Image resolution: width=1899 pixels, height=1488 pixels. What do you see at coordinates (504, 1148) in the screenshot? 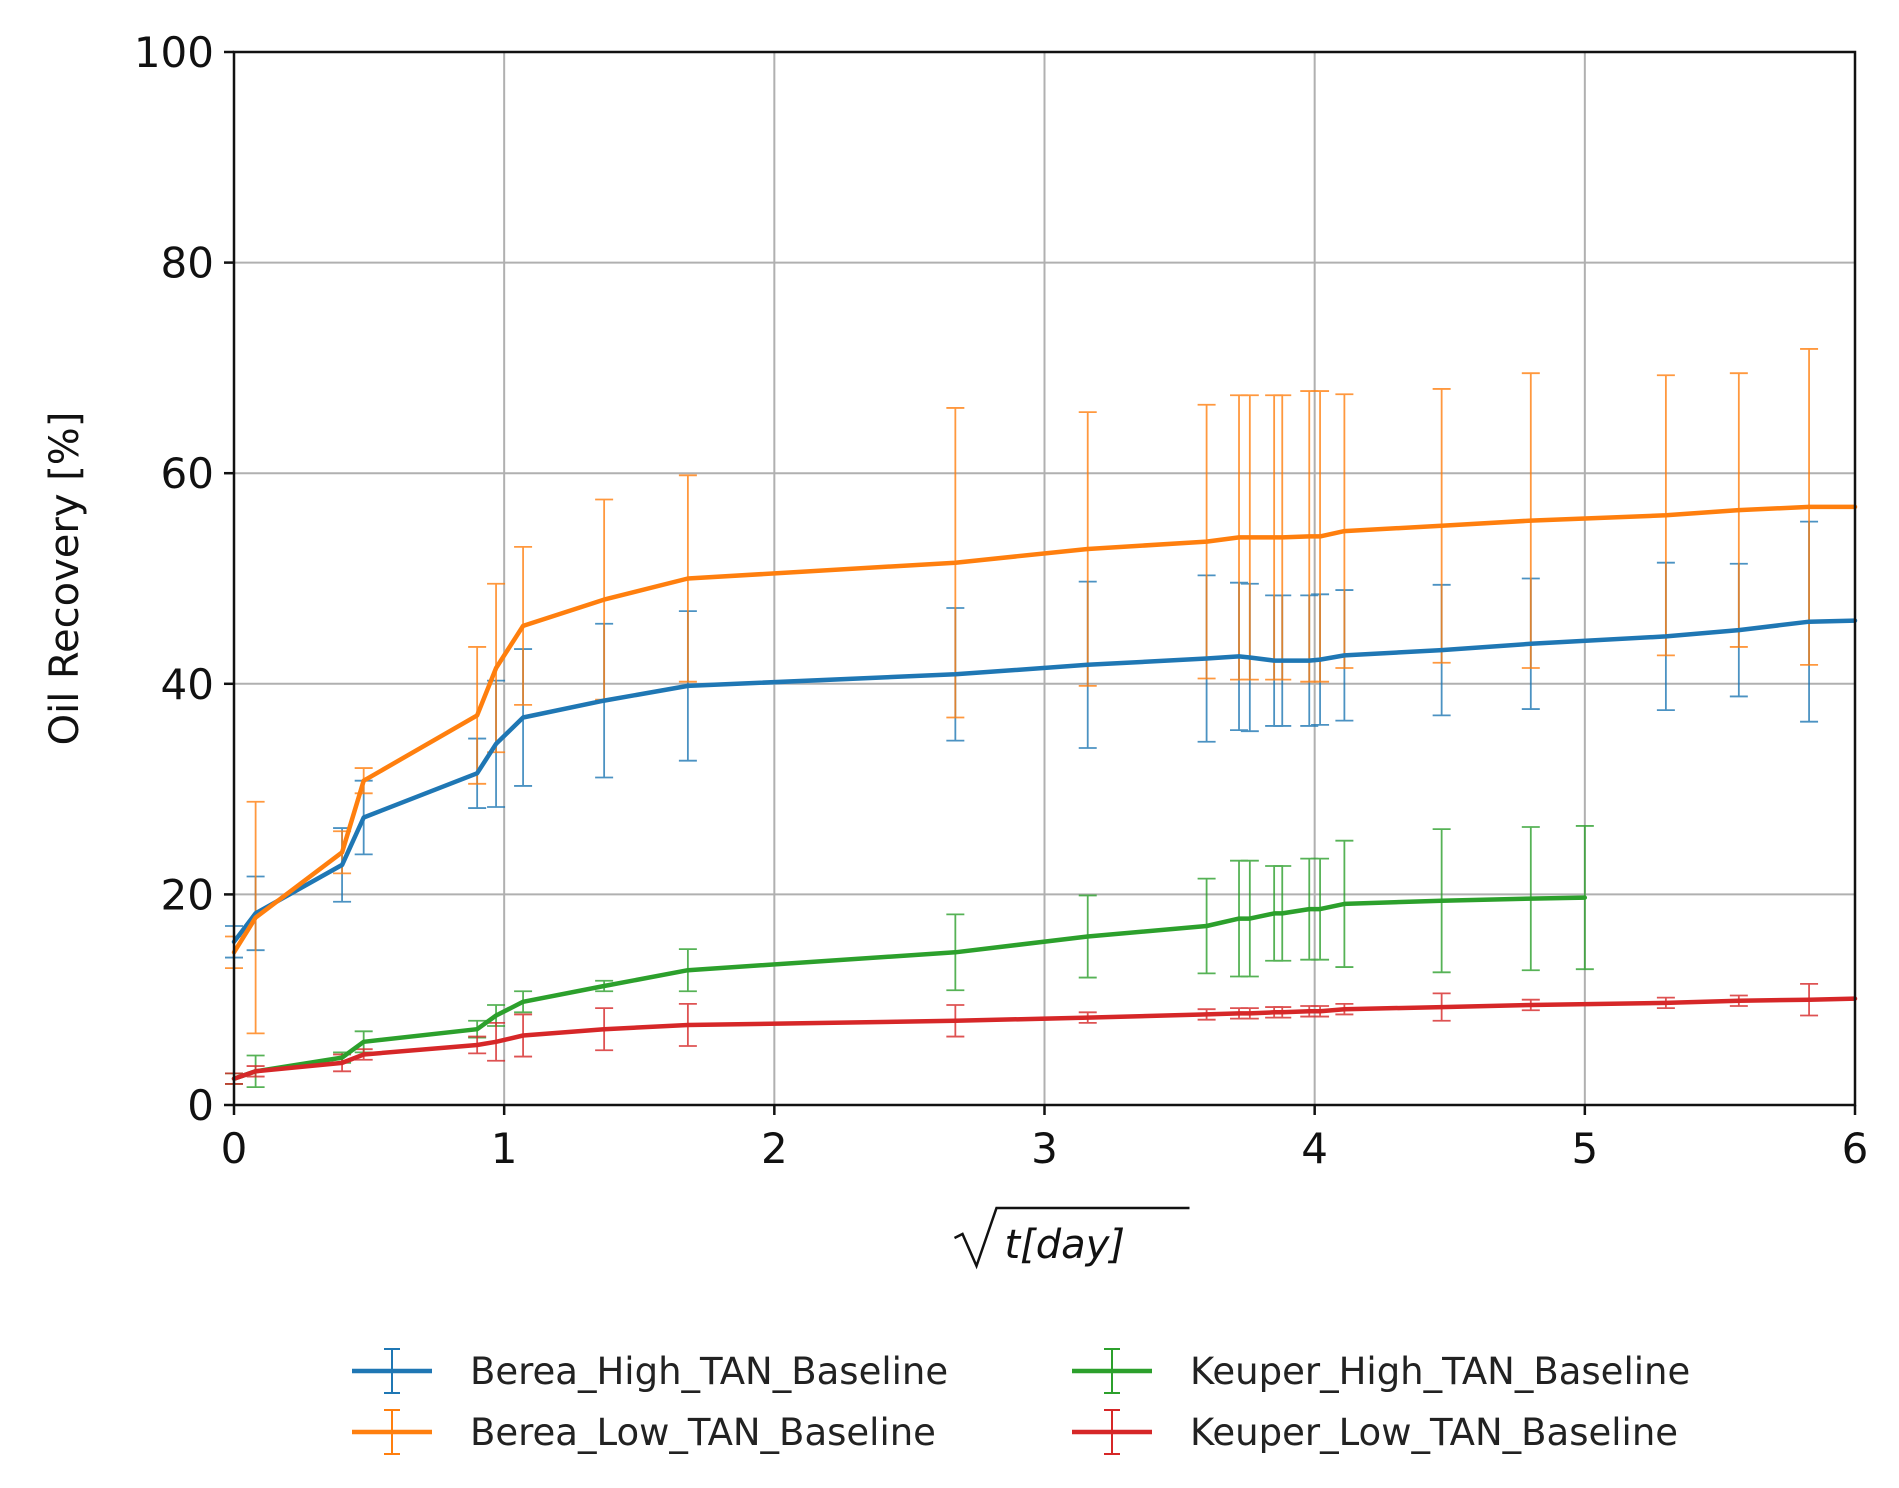
I see `x-tick-label-1: 1` at bounding box center [504, 1148].